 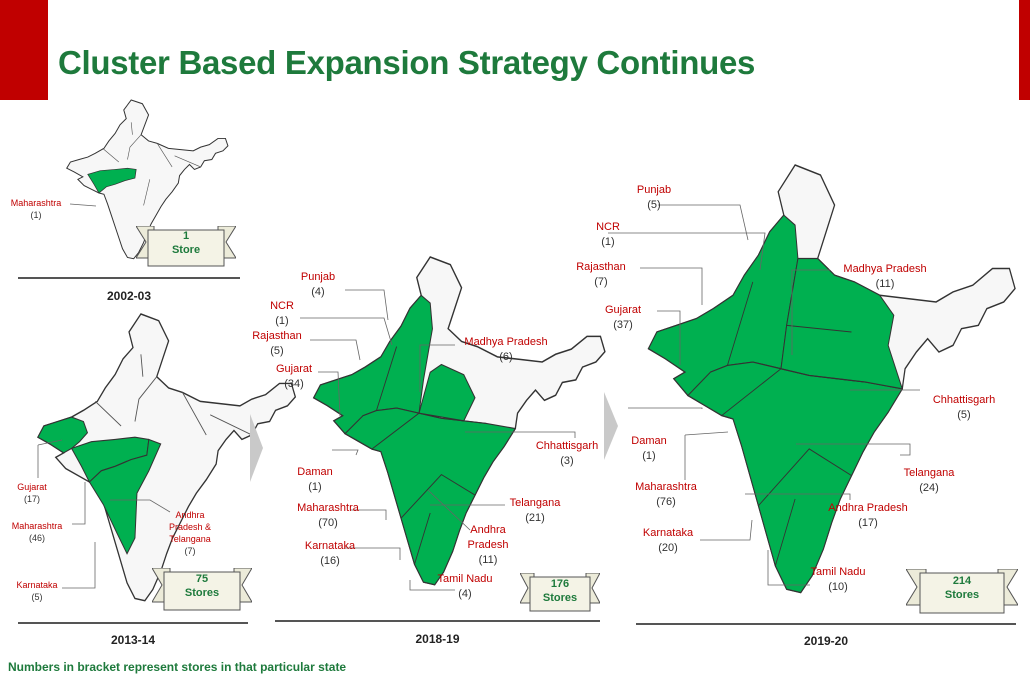 I want to click on state-name-line: Telangana, so click(x=190, y=539).